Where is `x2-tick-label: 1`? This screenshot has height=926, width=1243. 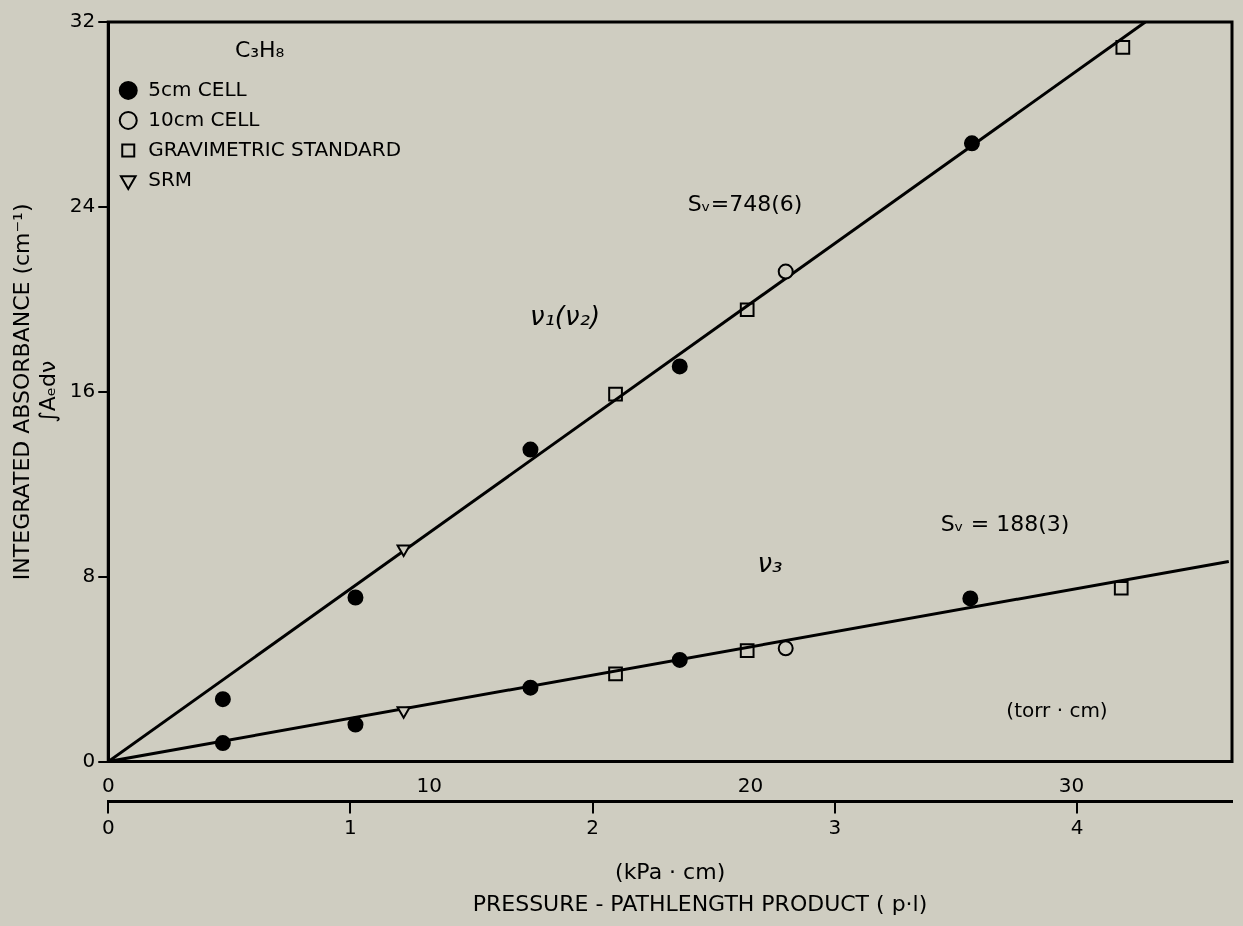
x2-tick-label: 1 is located at coordinates (350, 826).